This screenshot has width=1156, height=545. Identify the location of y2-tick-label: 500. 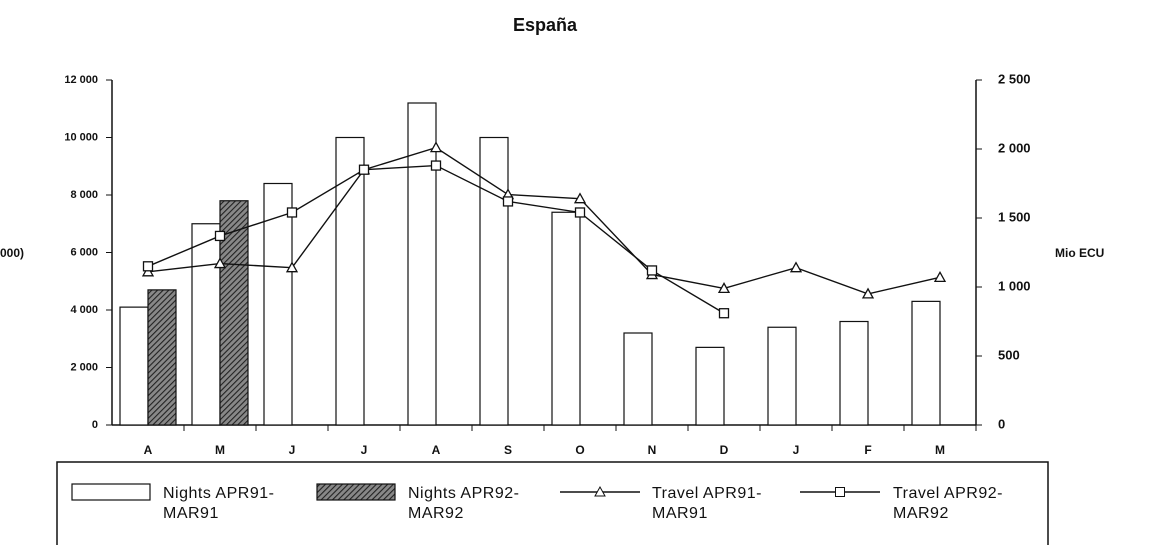
(1009, 354).